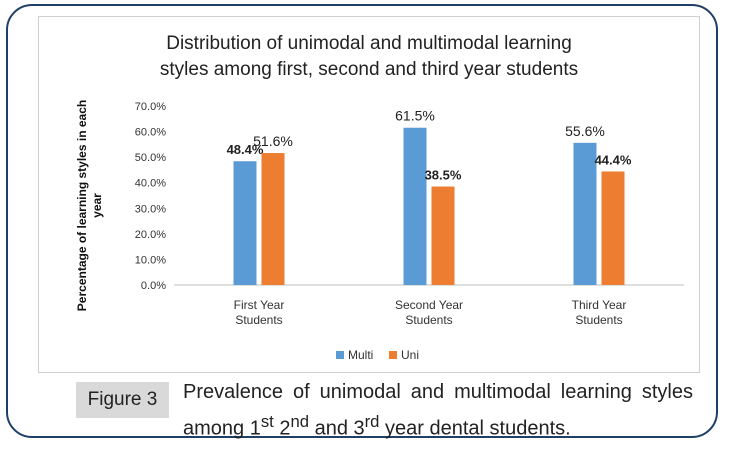 This screenshot has height=449, width=729. Describe the element at coordinates (273, 141) in the screenshot. I see `data-label-uni-0: 51.6%` at that location.